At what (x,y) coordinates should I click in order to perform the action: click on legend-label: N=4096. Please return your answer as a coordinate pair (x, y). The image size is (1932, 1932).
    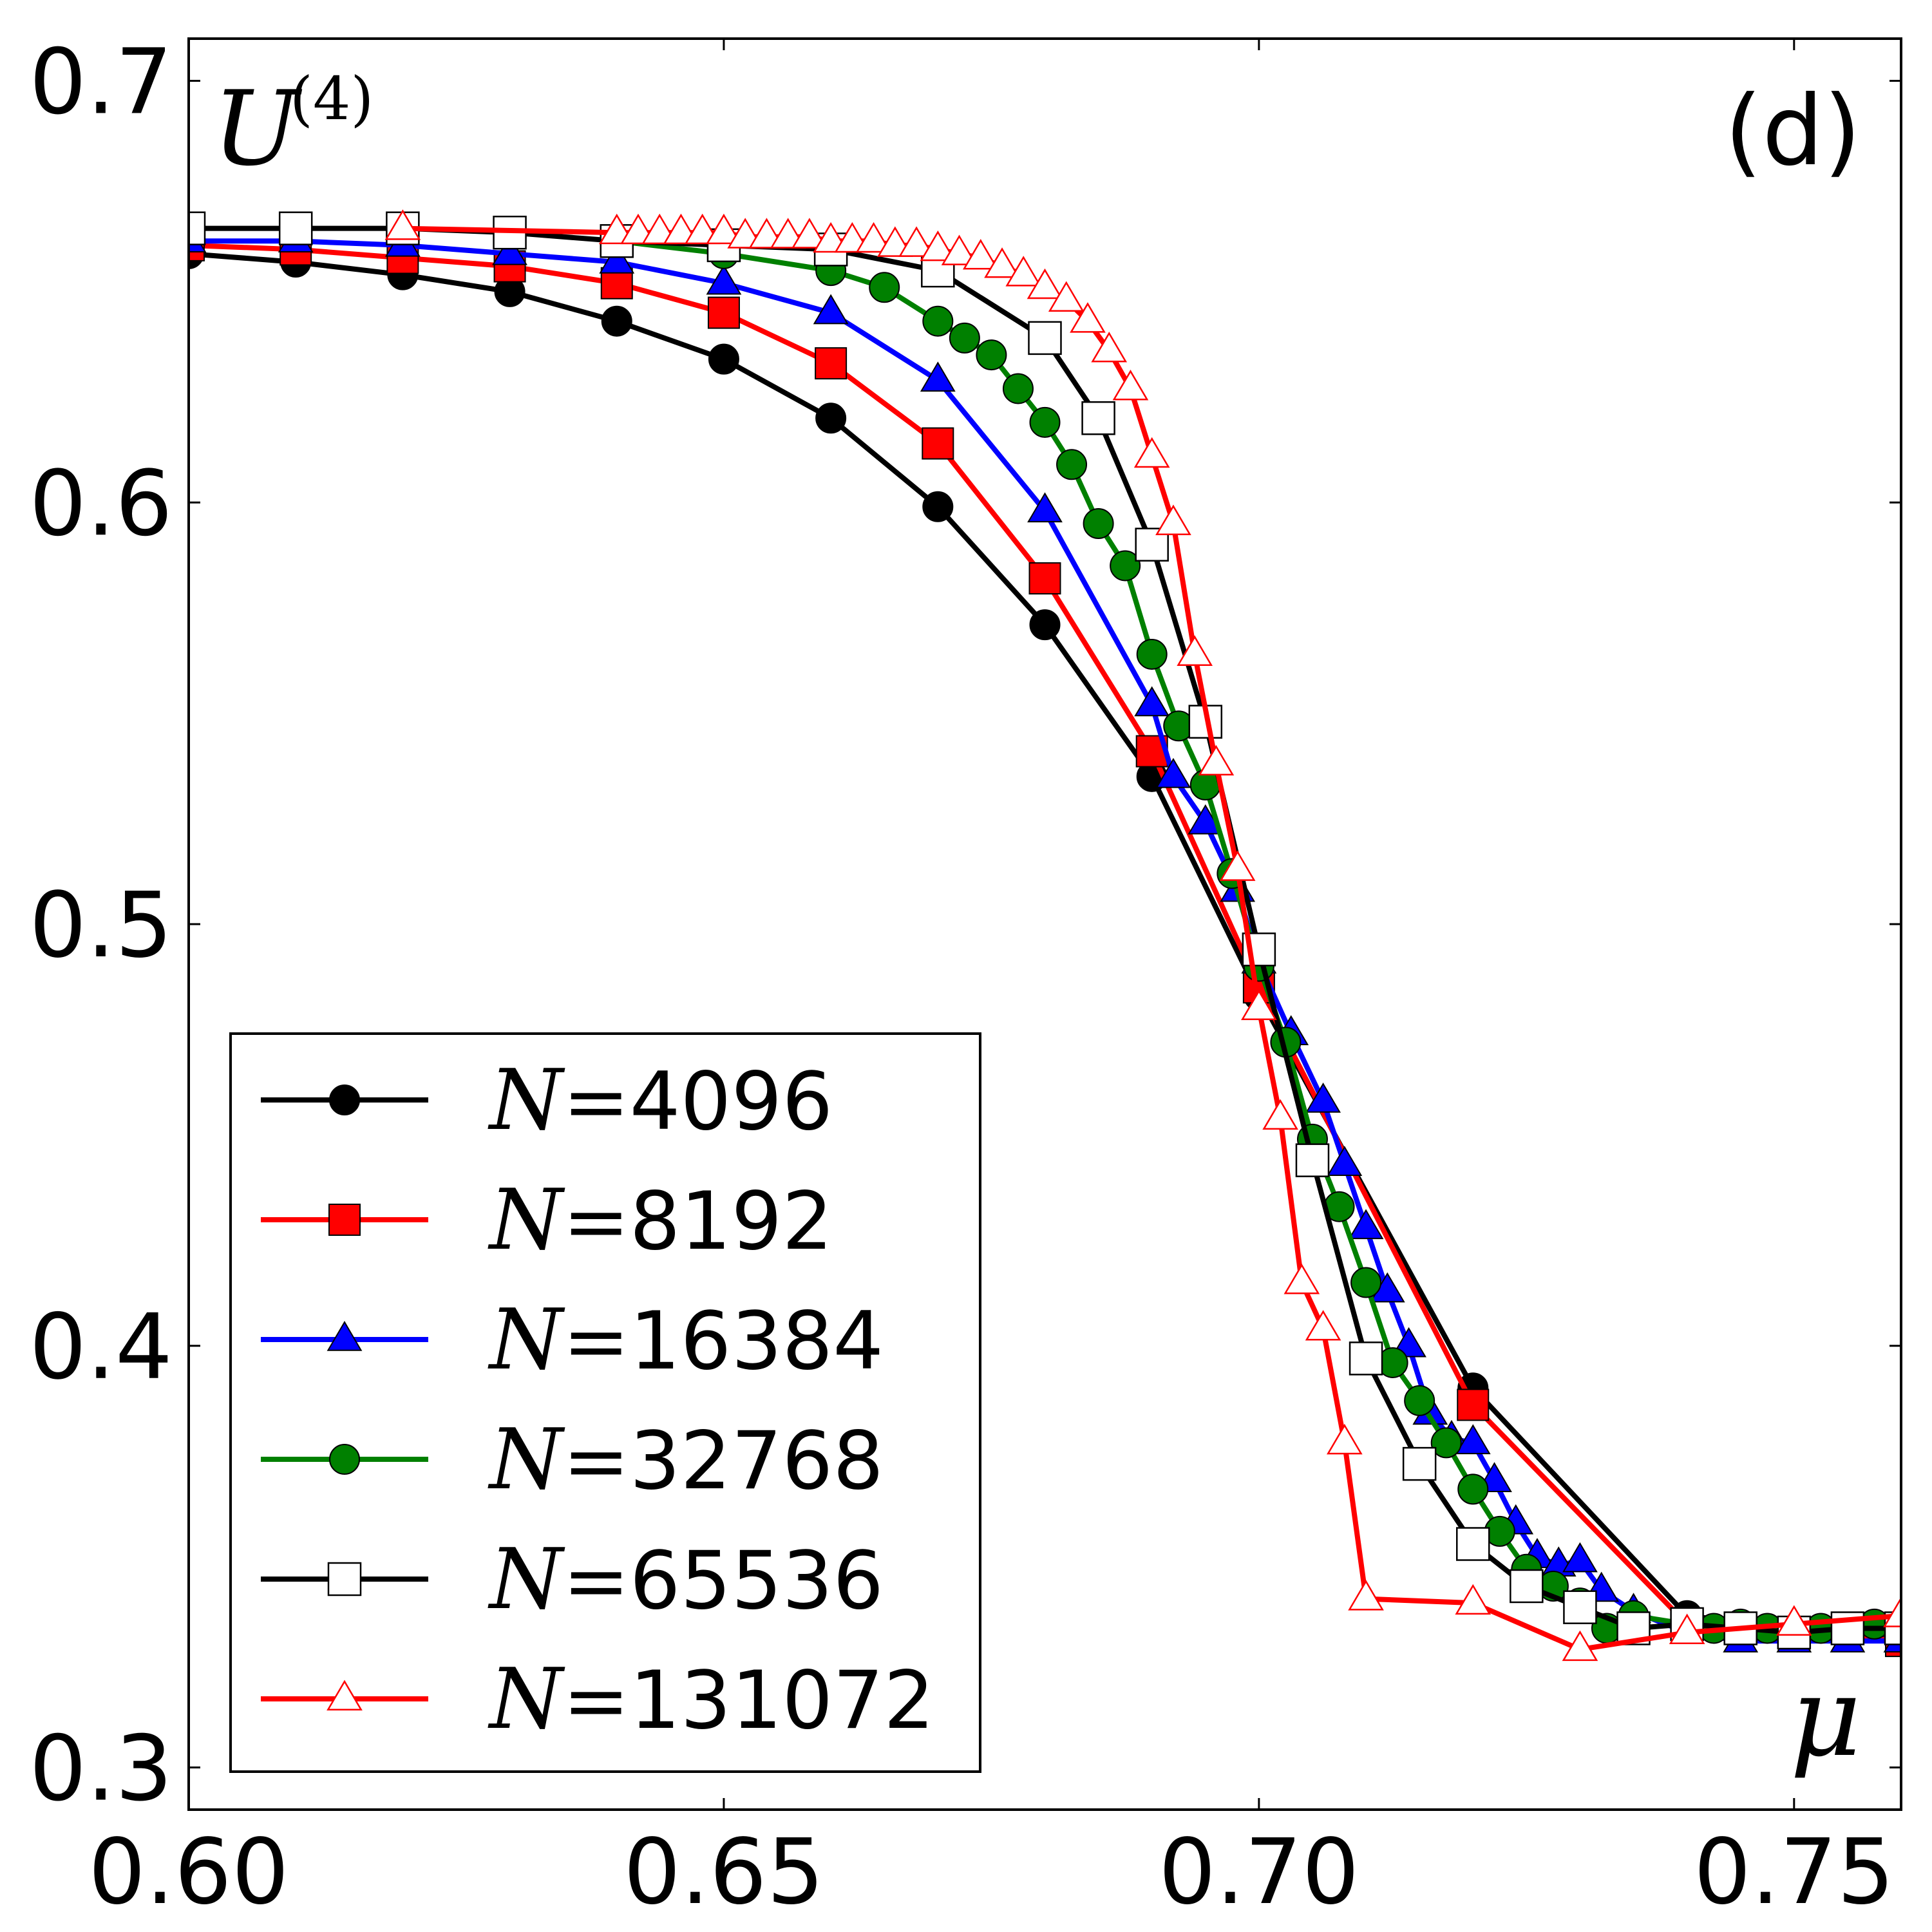
    Looking at the image, I should click on (660, 1100).